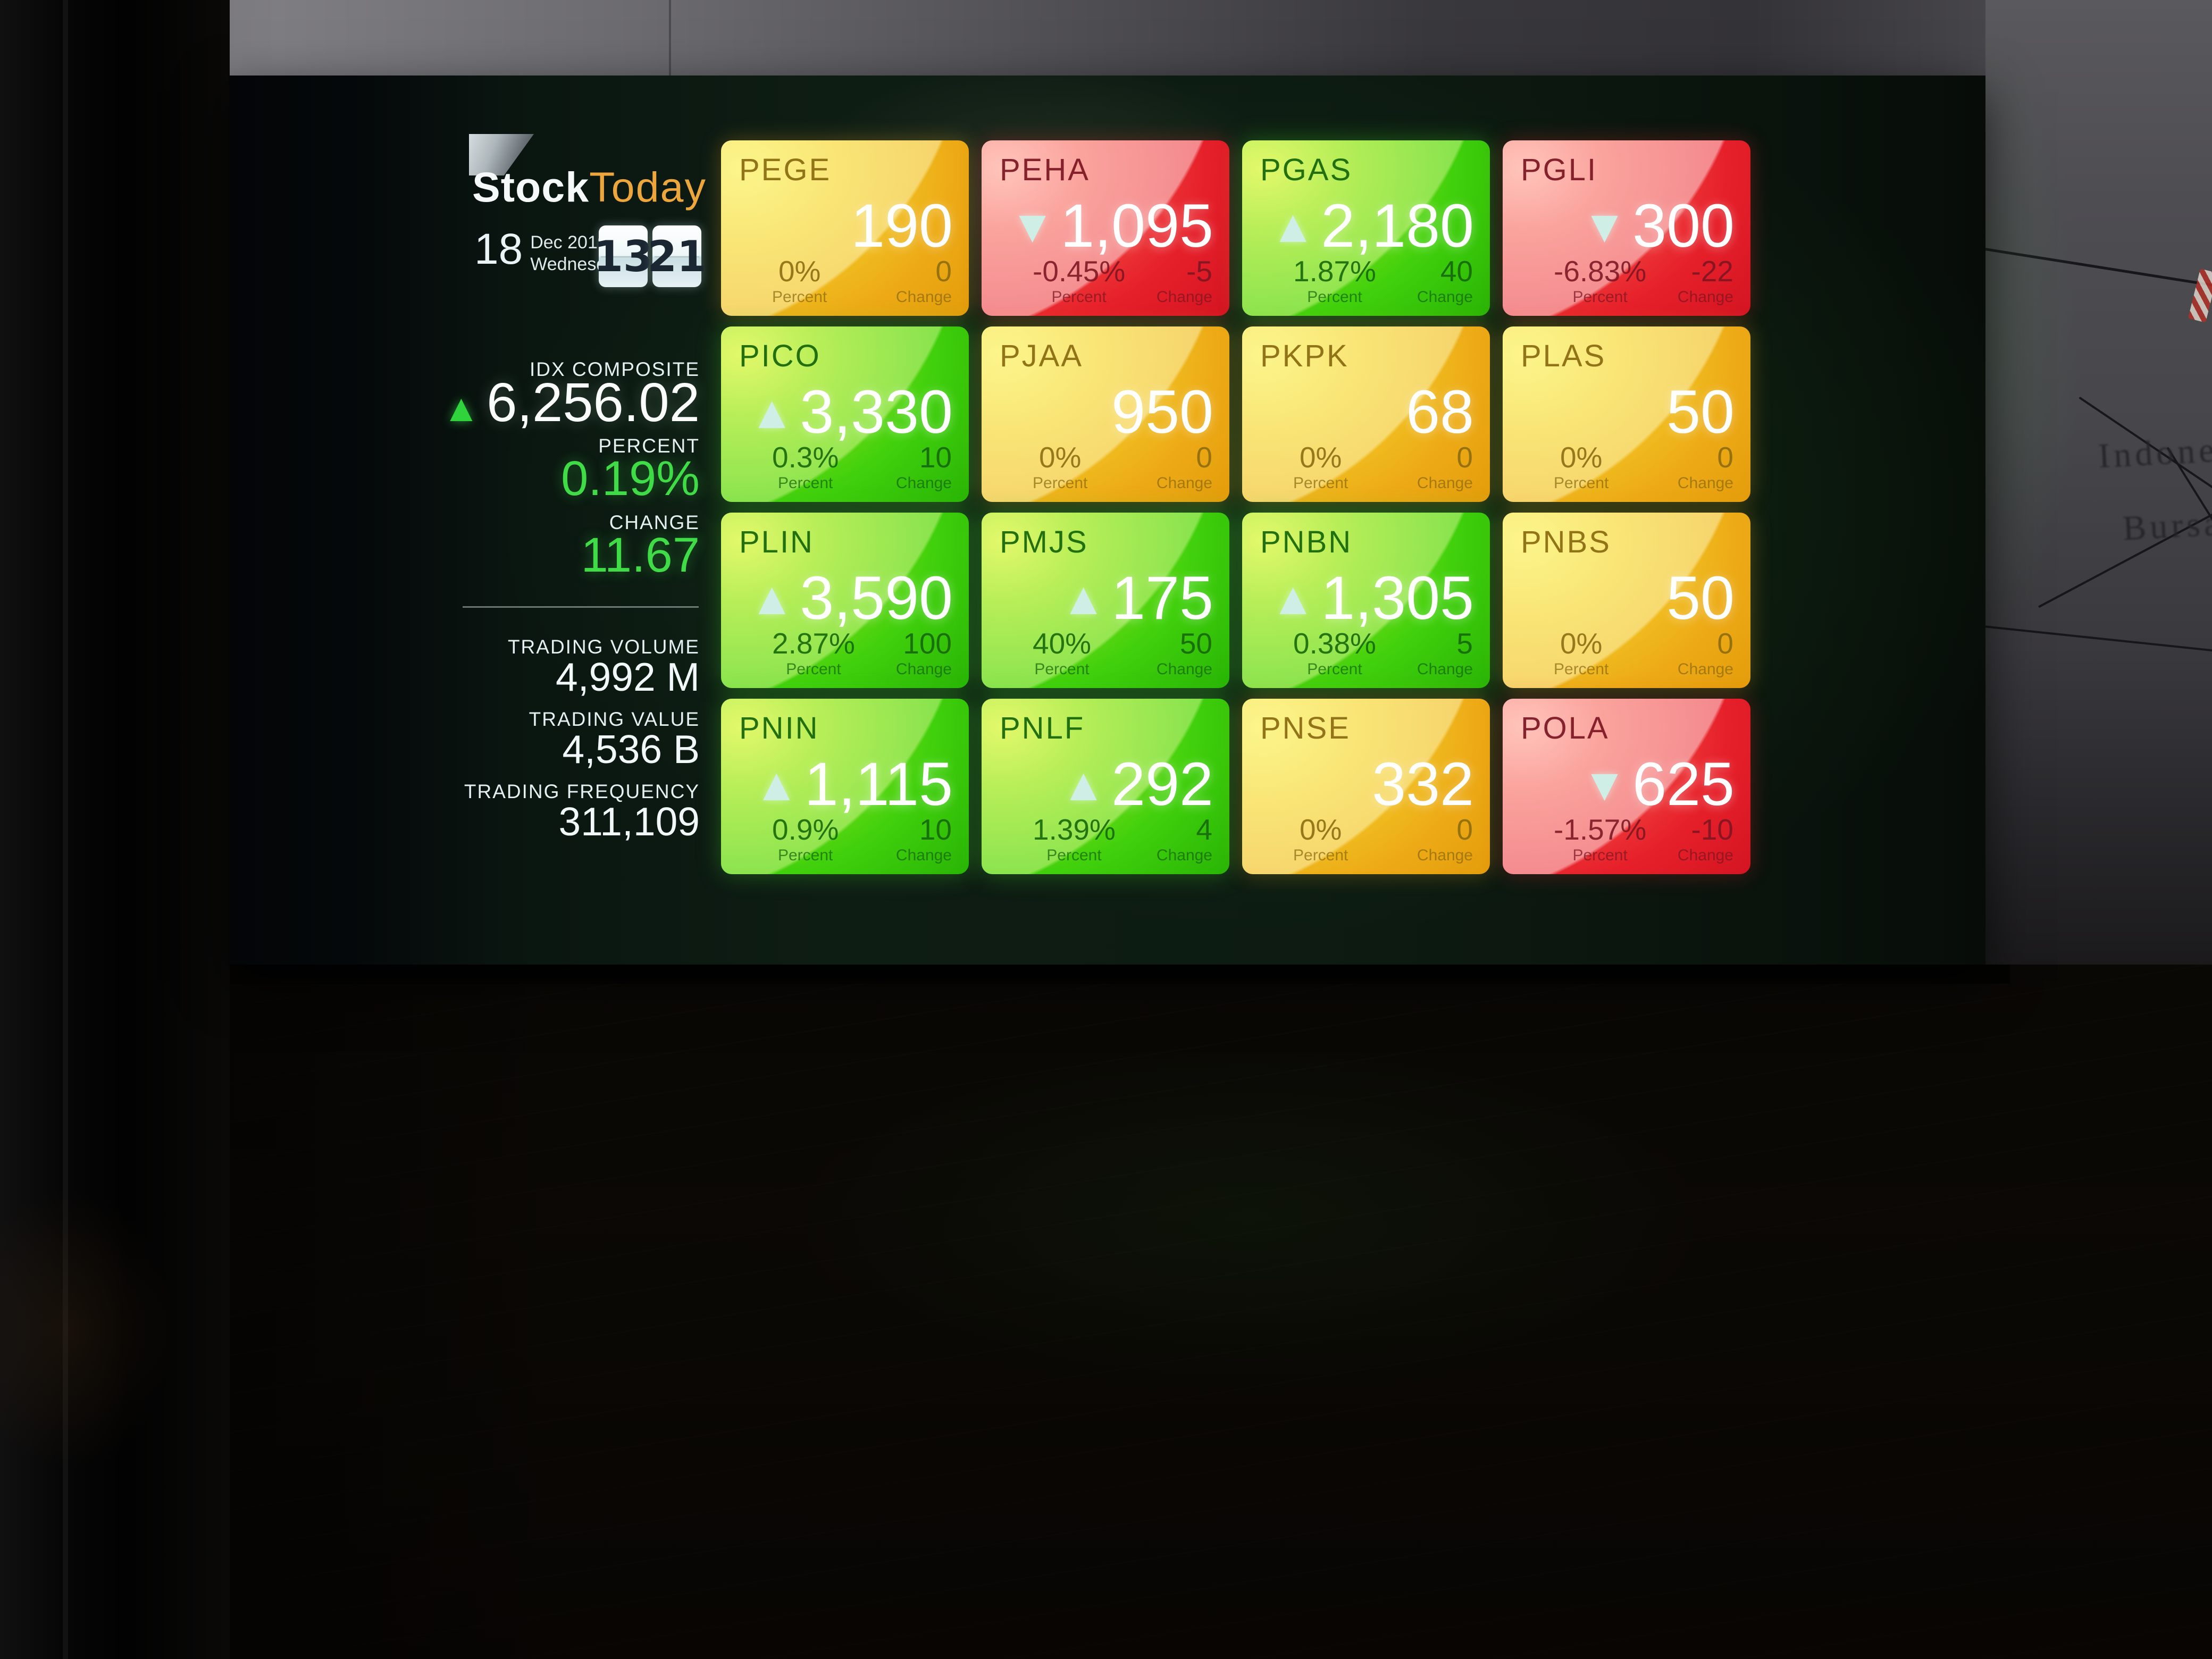 This screenshot has height=1659, width=2212. I want to click on stock-tile: PKPK 68 0% Percent 0 Change, so click(1366, 414).